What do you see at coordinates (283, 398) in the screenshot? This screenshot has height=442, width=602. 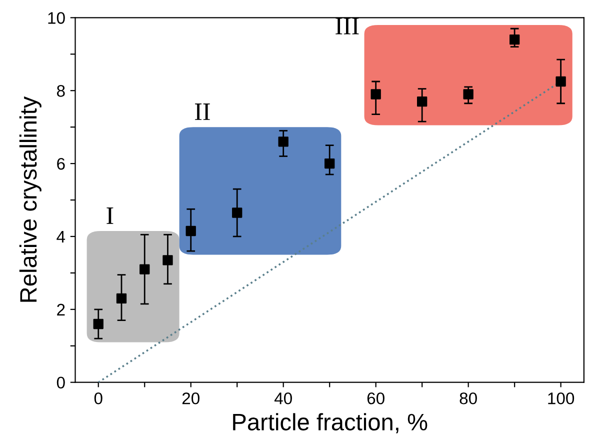 I see `x-tick-label: 40` at bounding box center [283, 398].